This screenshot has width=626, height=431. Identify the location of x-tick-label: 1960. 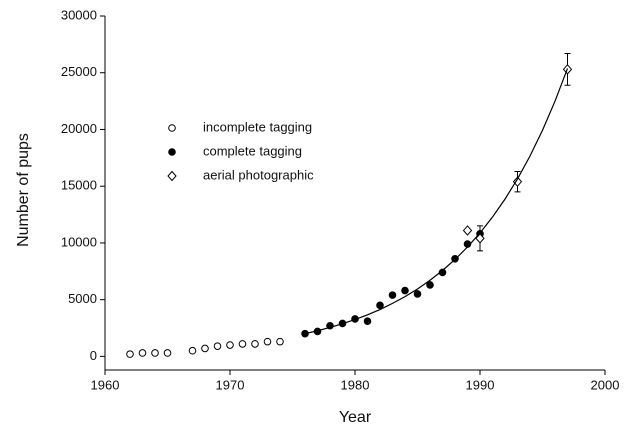
(105, 384).